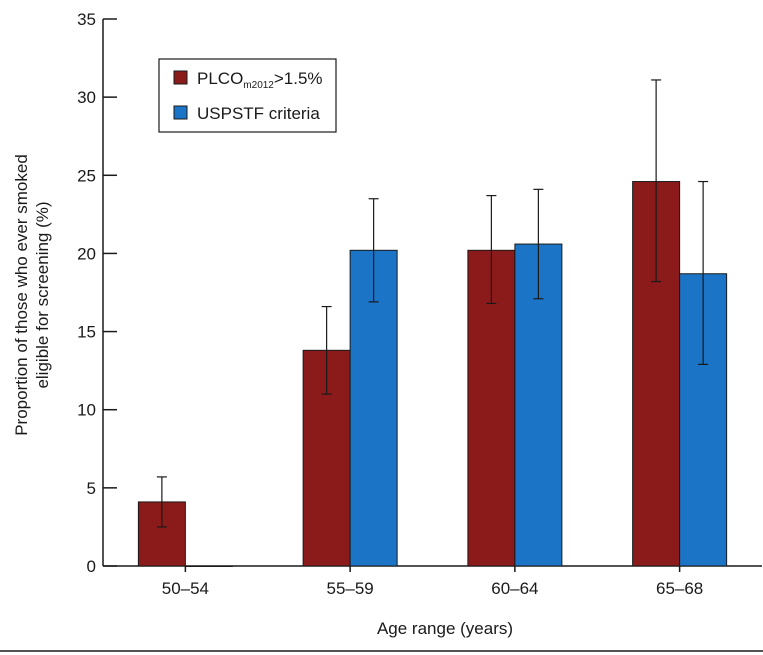 Image resolution: width=763 pixels, height=655 pixels. Describe the element at coordinates (91, 566) in the screenshot. I see `y-tick-label: 0` at that location.